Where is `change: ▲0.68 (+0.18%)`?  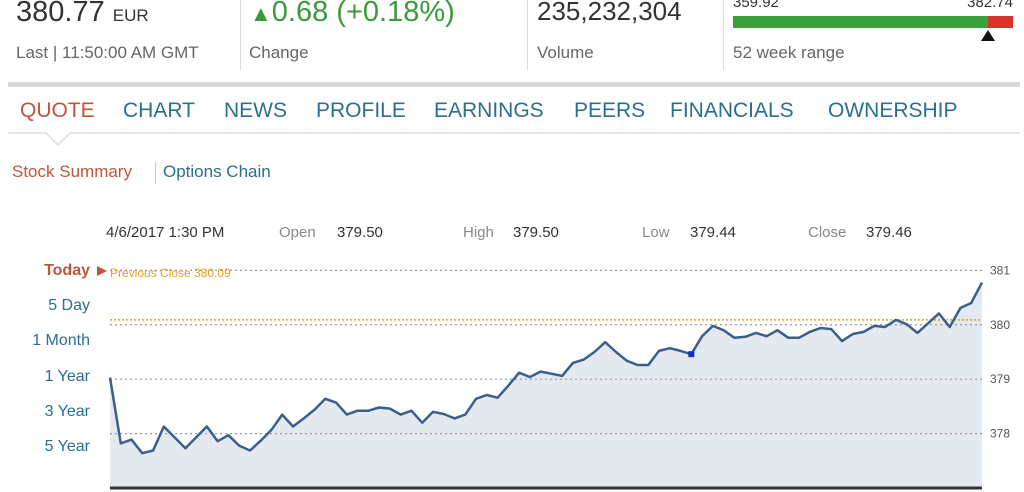 change: ▲0.68 (+0.18%) is located at coordinates (352, 14).